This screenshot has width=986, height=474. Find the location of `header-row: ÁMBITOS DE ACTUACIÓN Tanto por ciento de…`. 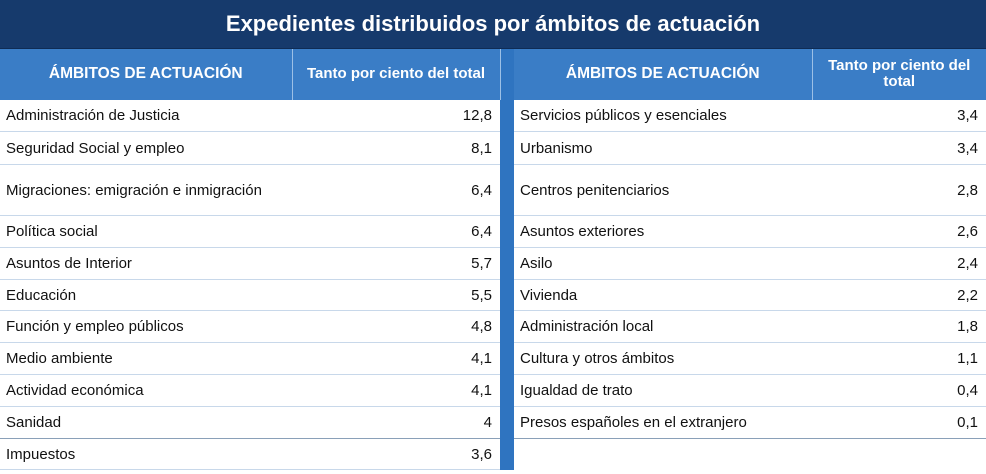

header-row: ÁMBITOS DE ACTUACIÓN Tanto por ciento de… is located at coordinates (493, 74).